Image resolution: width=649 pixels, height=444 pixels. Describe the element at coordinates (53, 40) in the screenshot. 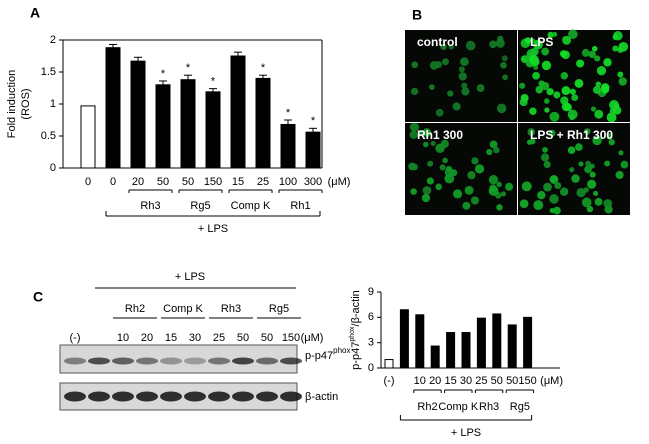

I see `y-tick-label: 2` at that location.